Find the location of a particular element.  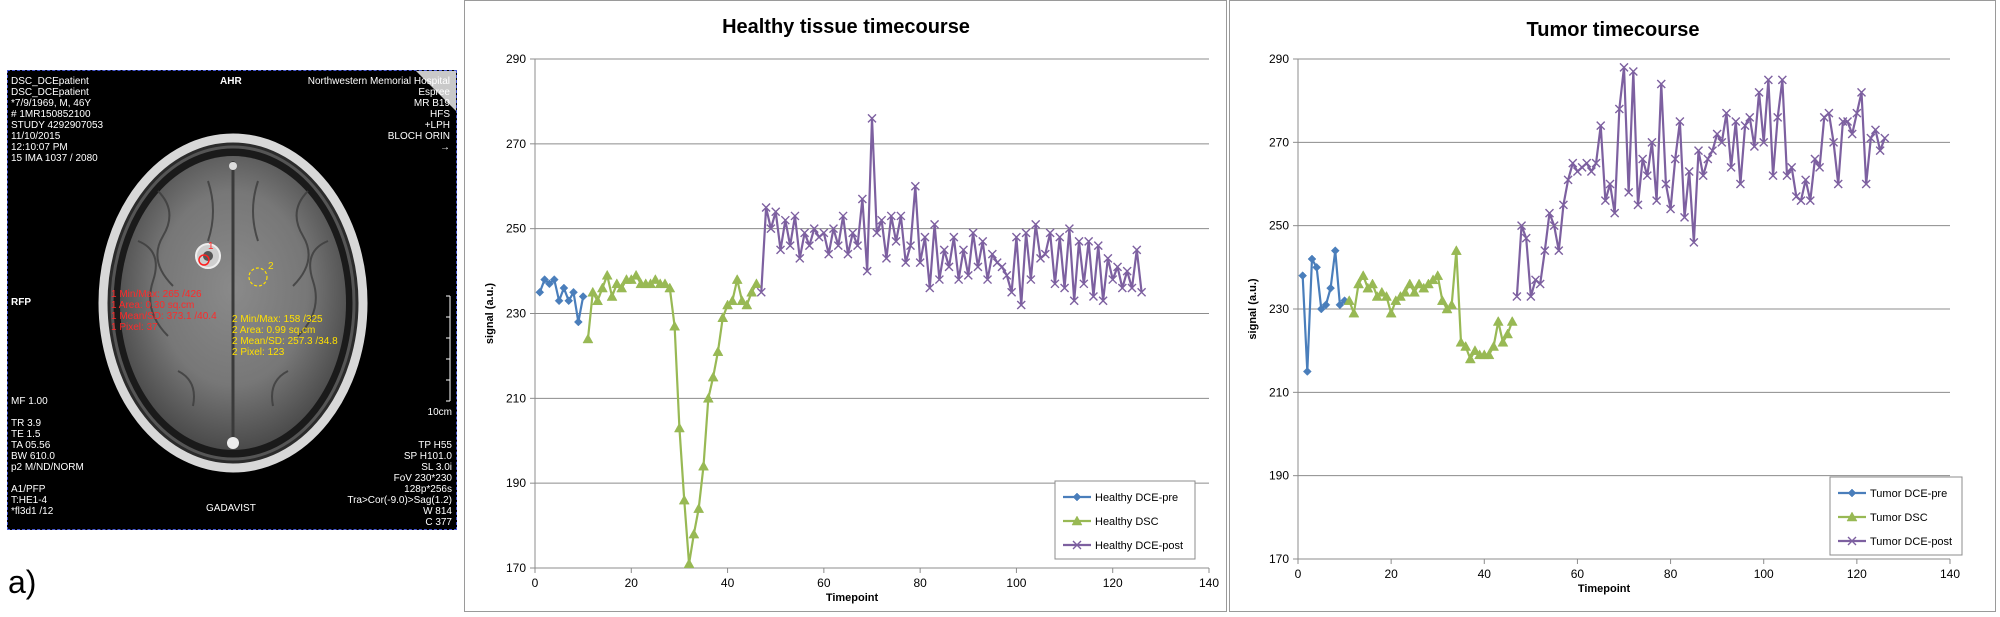

mri-info-line: SP H101.0 is located at coordinates (427, 456).